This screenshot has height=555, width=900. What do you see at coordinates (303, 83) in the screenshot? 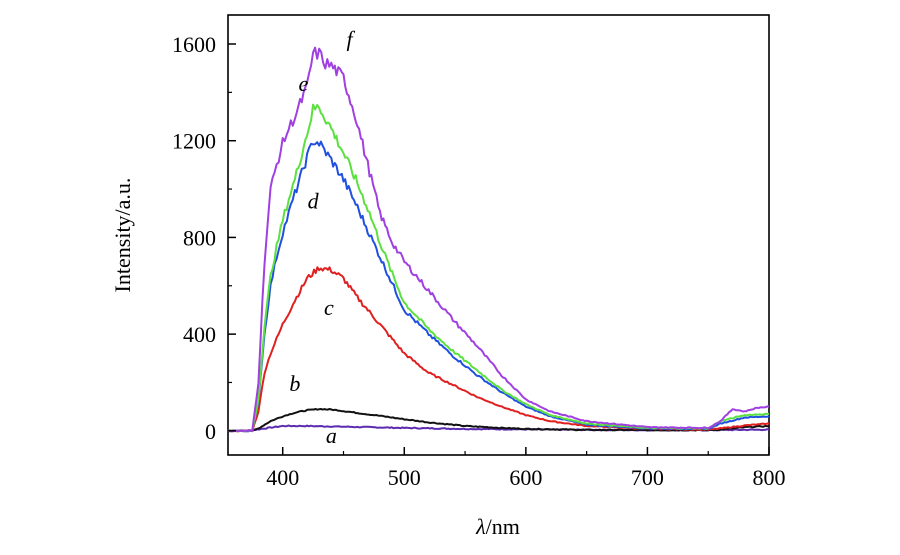
I see `curve-label-e: e` at bounding box center [303, 83].